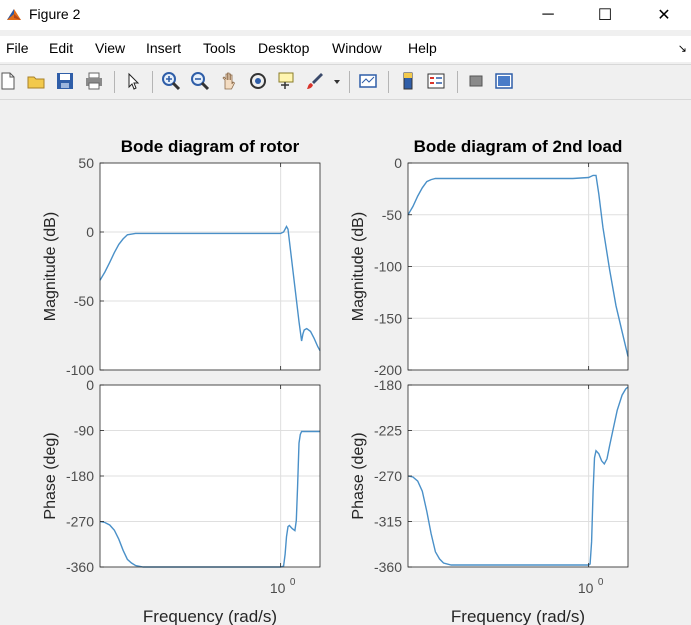 The image size is (691, 625). What do you see at coordinates (518, 146) in the screenshot?
I see `chart-title: Bode diagram of 2nd load` at bounding box center [518, 146].